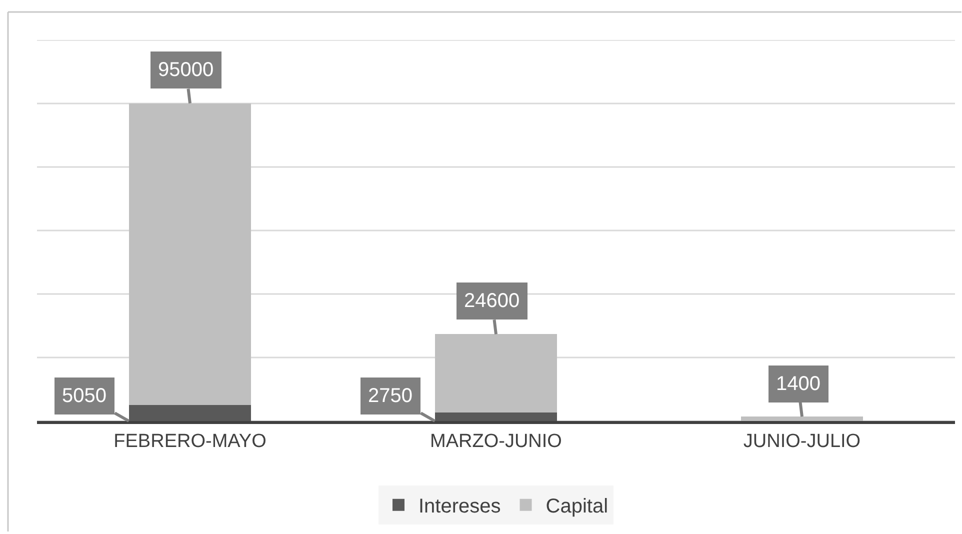  I want to click on data-label: 24600, so click(492, 301).